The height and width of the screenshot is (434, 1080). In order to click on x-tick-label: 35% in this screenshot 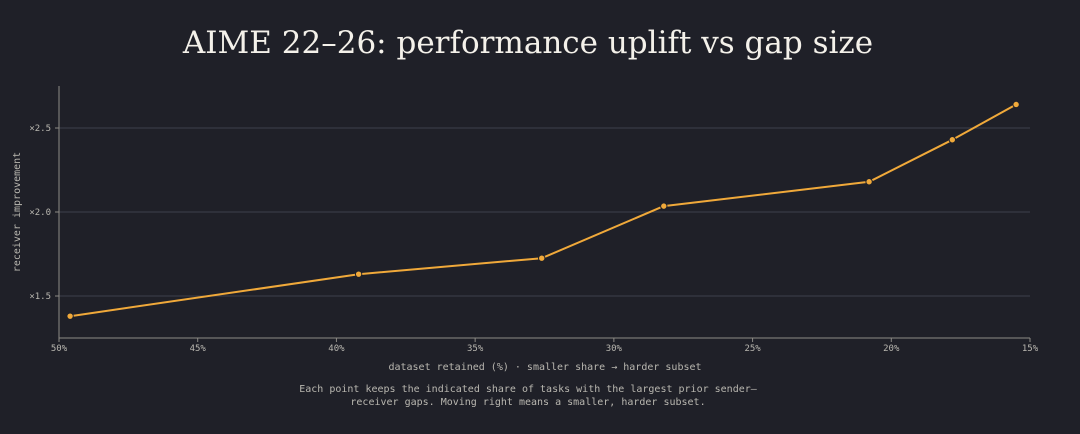, I will do `click(475, 349)`.